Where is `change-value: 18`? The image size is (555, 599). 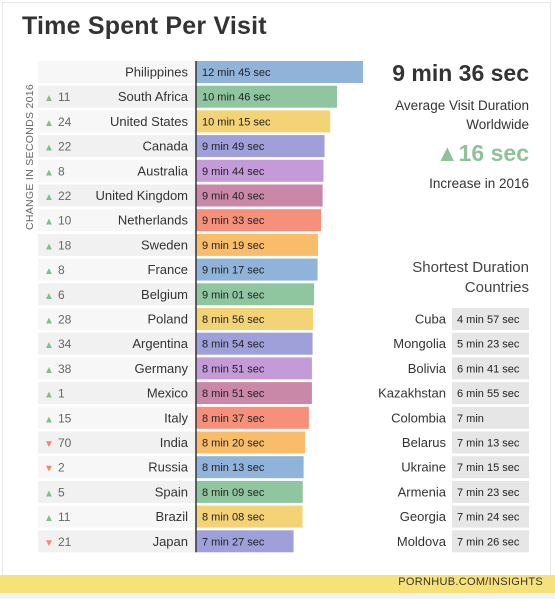 change-value: 18 is located at coordinates (65, 245).